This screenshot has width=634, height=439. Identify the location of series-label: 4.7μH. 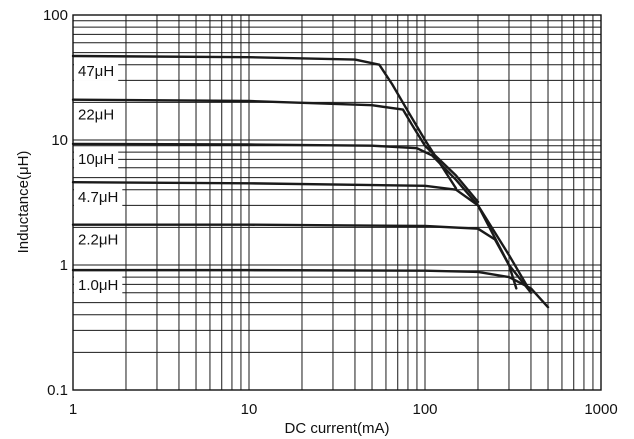
(98, 197).